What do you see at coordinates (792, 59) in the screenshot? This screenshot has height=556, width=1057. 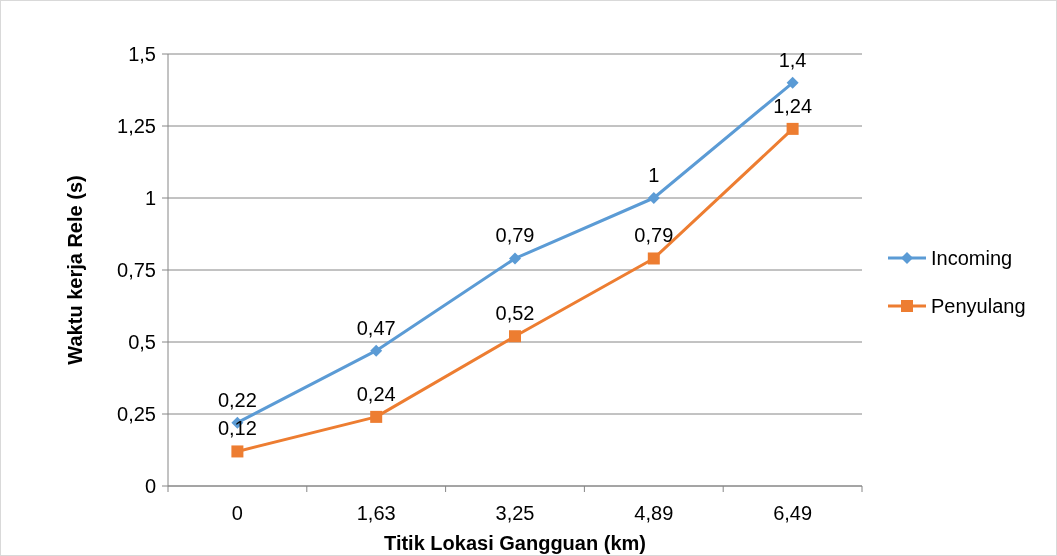 I see `data-label: 1,4` at bounding box center [792, 59].